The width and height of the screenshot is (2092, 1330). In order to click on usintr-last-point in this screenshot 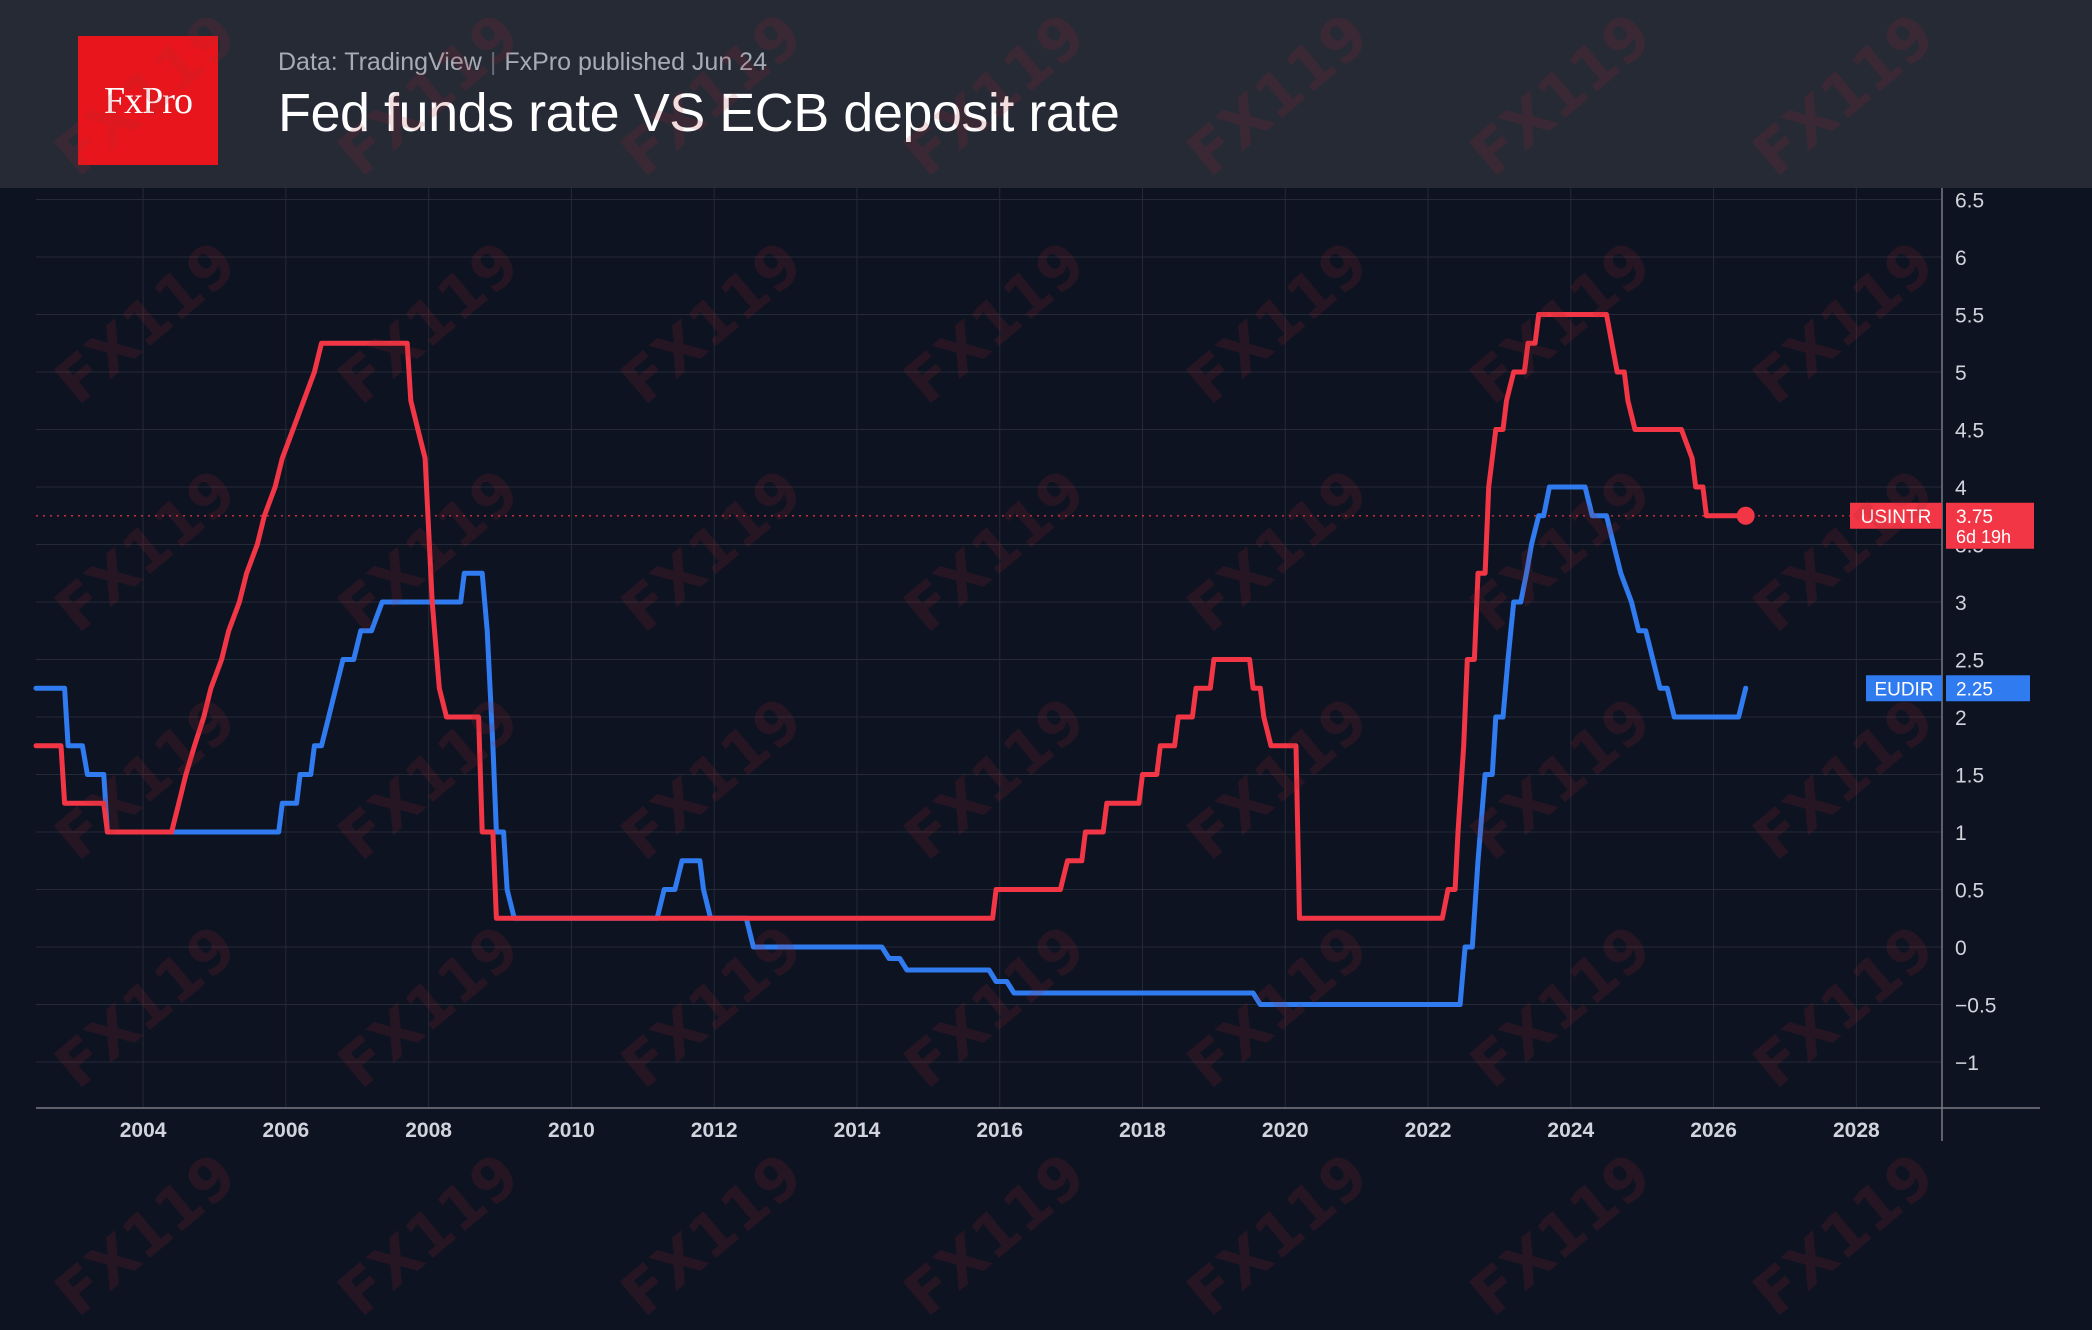, I will do `click(1745, 515)`.